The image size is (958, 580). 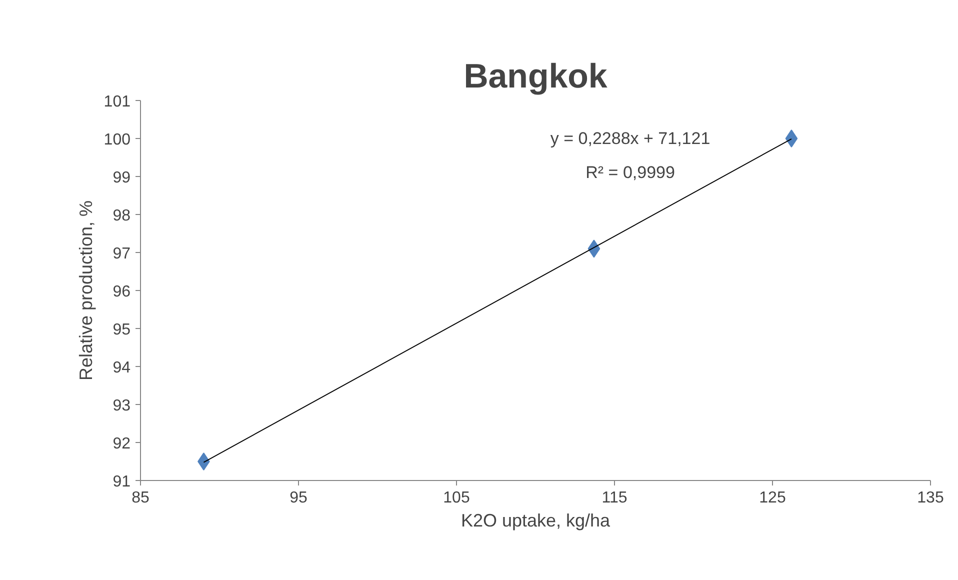 What do you see at coordinates (615, 498) in the screenshot?
I see `x-tick-label: 115` at bounding box center [615, 498].